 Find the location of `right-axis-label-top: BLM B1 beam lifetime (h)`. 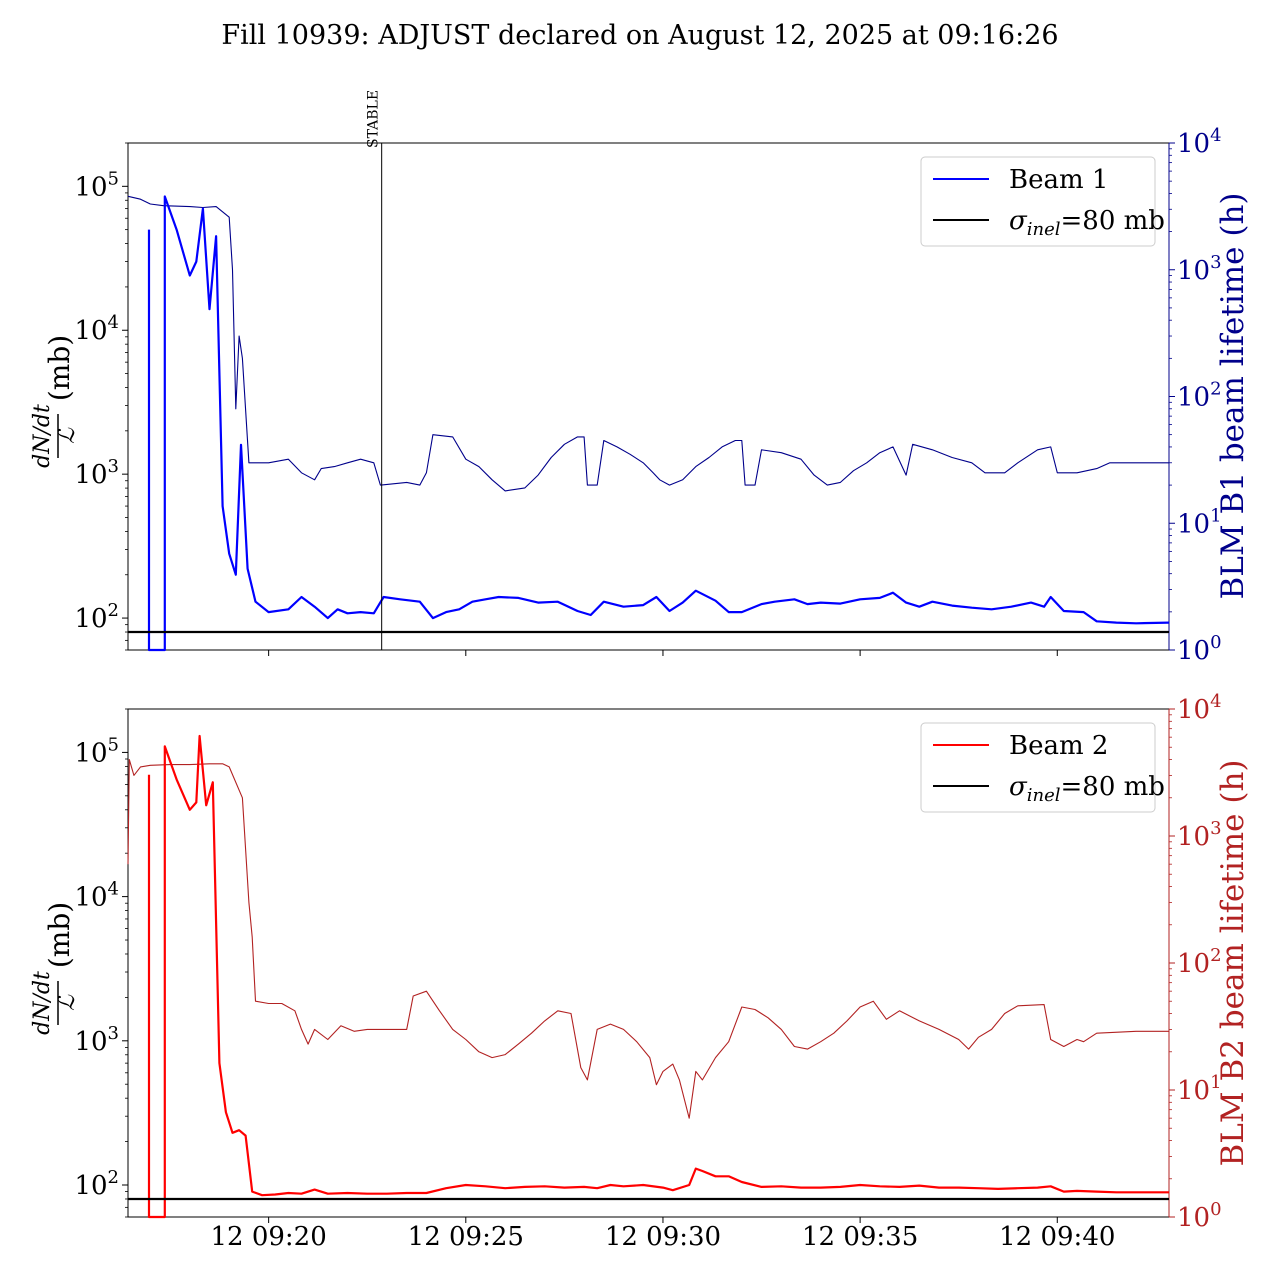

right-axis-label-top: BLM B1 beam lifetime (h) is located at coordinates (1233, 395).